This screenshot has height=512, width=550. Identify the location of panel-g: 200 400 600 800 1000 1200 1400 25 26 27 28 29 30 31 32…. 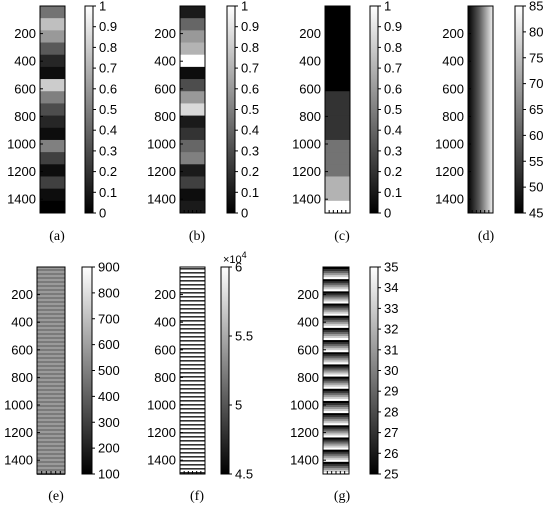
(344, 382).